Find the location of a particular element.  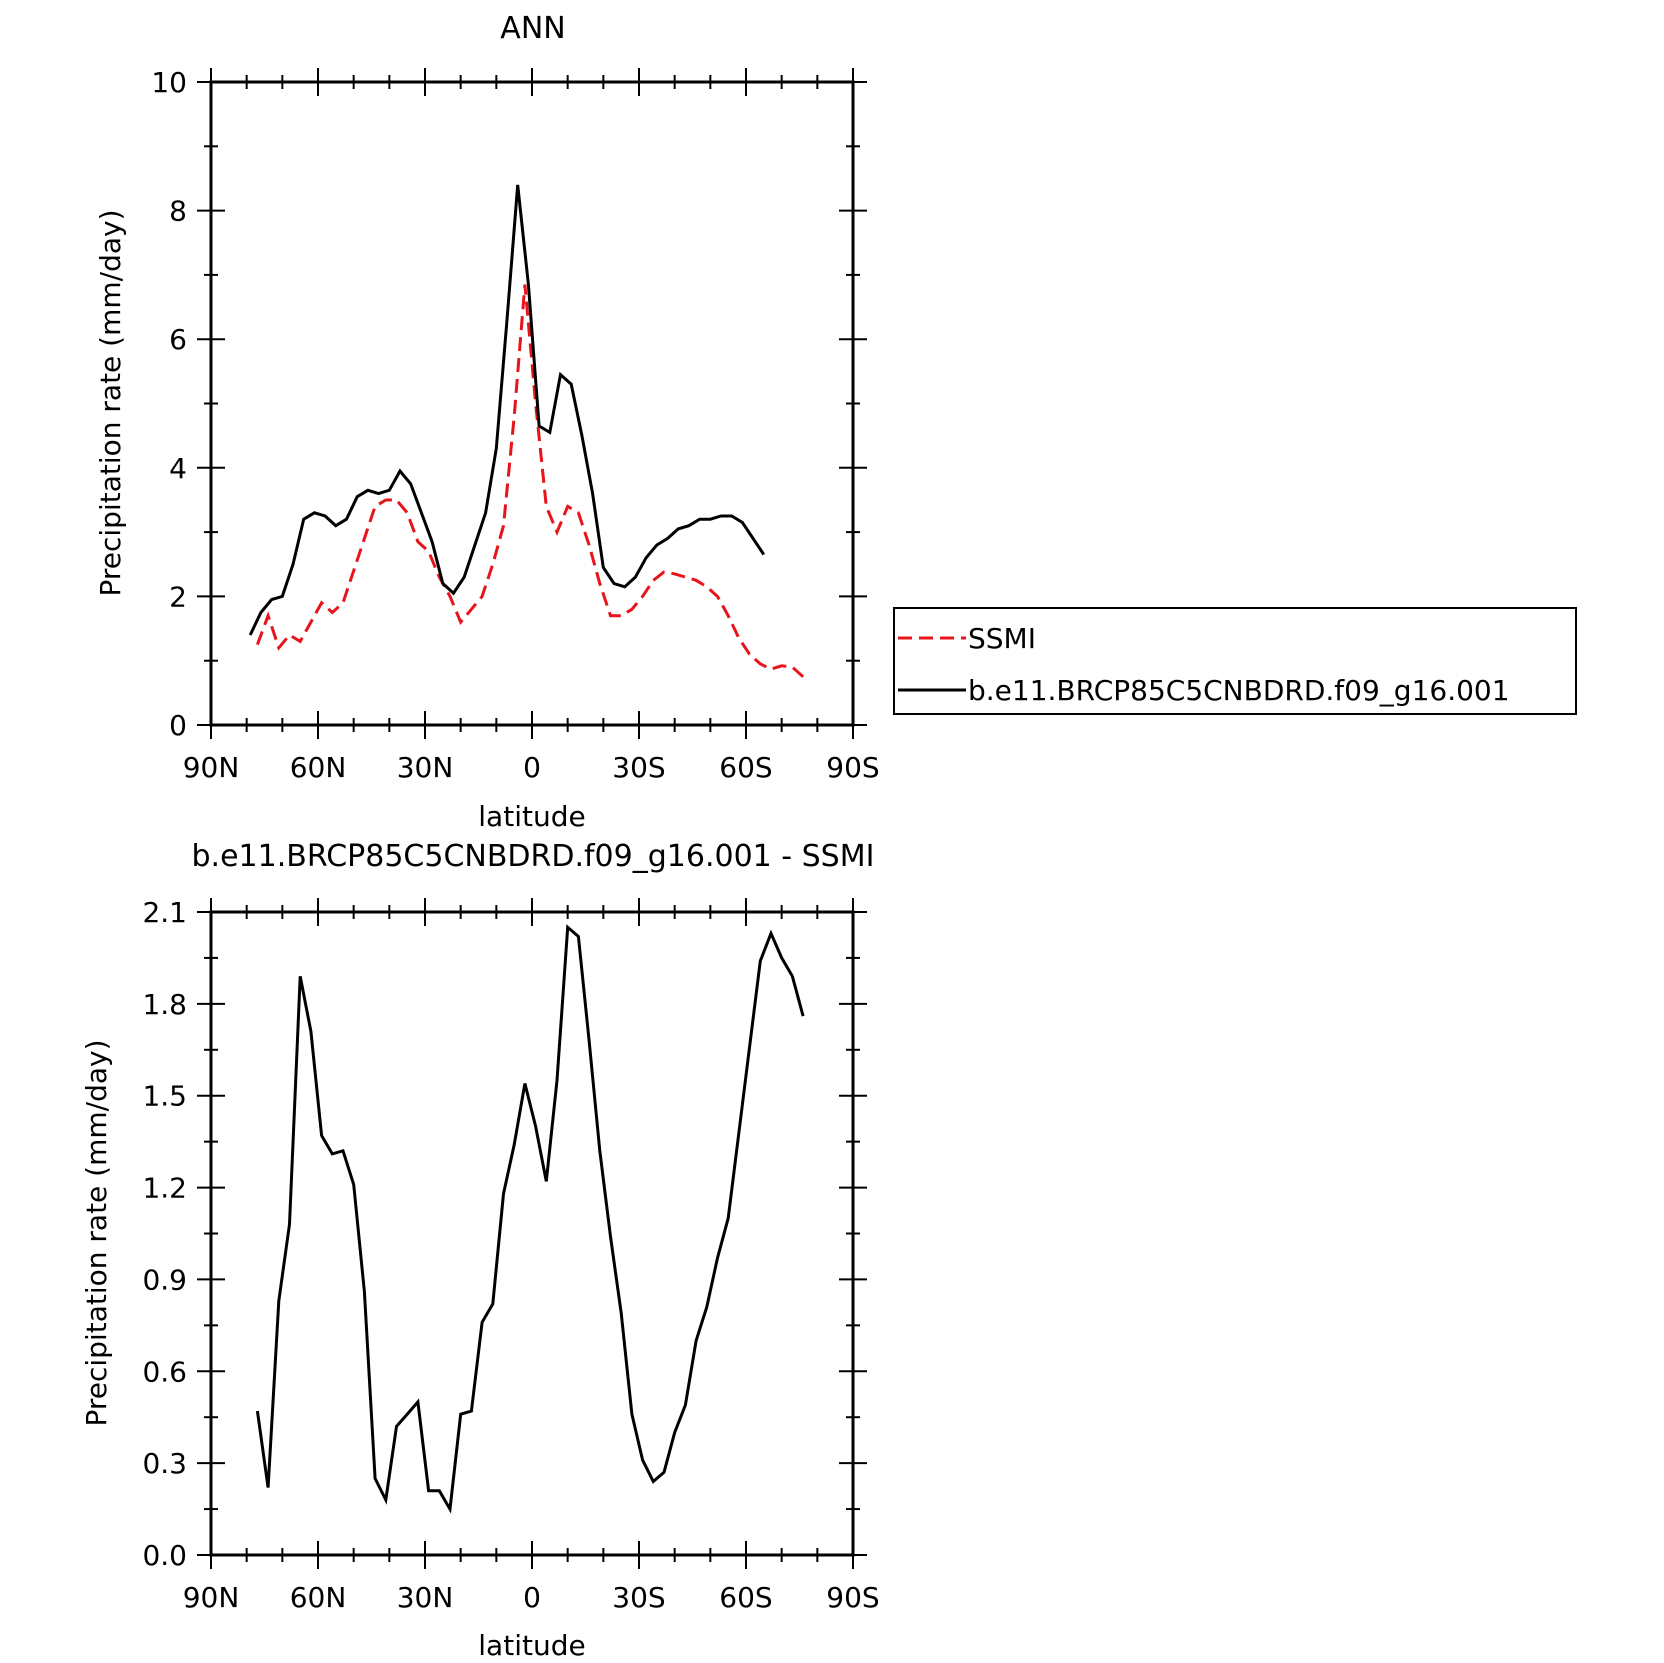

bottom-difference-line is located at coordinates (530, 1219).